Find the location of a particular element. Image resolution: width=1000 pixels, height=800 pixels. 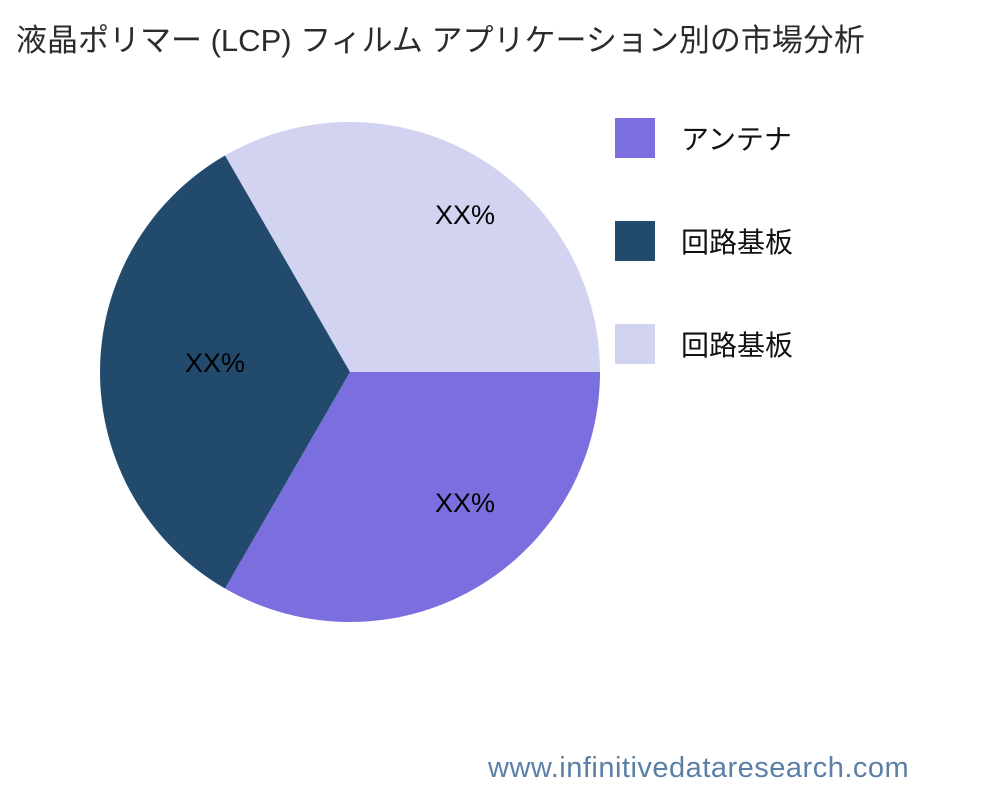

pie-slice-circuit-board-dark is located at coordinates (225, 372).